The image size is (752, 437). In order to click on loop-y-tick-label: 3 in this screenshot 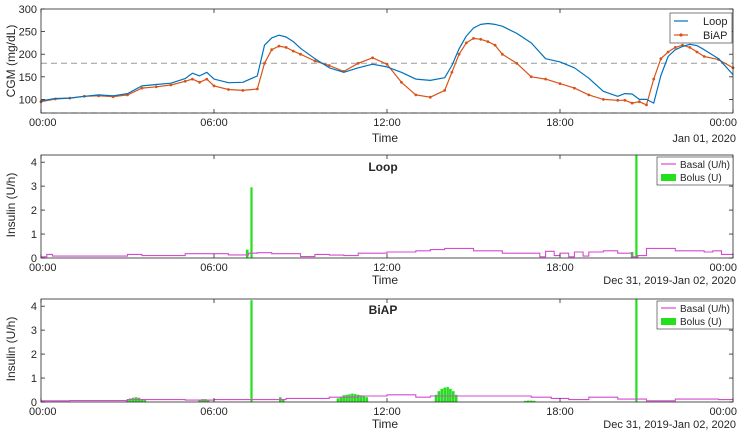, I will do `click(34, 187)`.